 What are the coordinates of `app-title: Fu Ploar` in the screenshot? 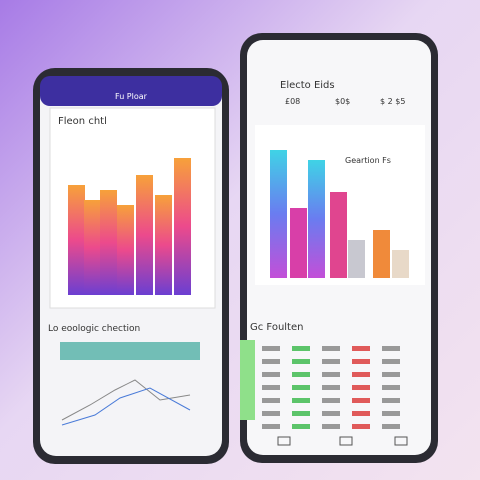 It's located at (131, 96).